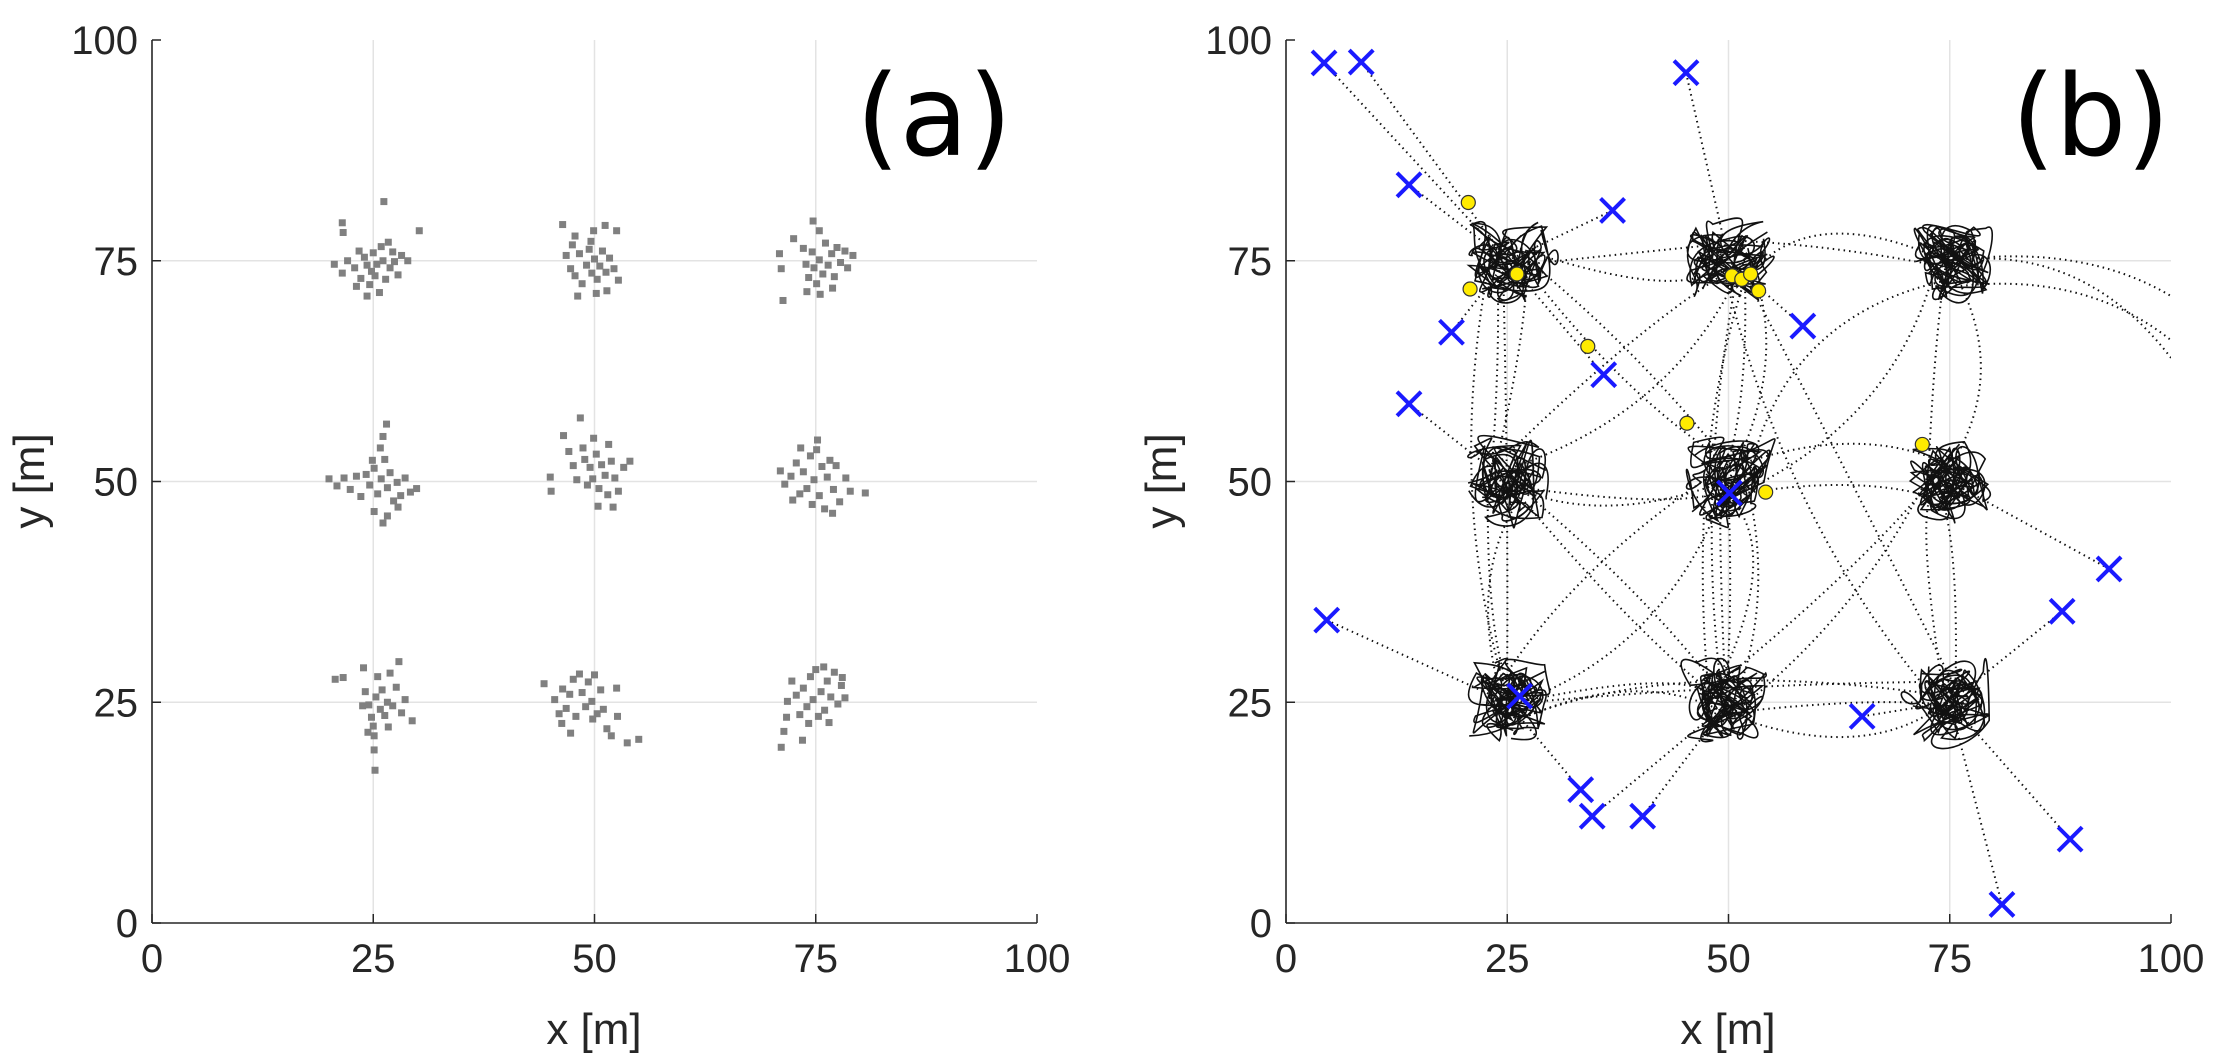 The height and width of the screenshot is (1063, 2236). Describe the element at coordinates (1261, 924) in the screenshot. I see `y-tick-label: 0` at that location.